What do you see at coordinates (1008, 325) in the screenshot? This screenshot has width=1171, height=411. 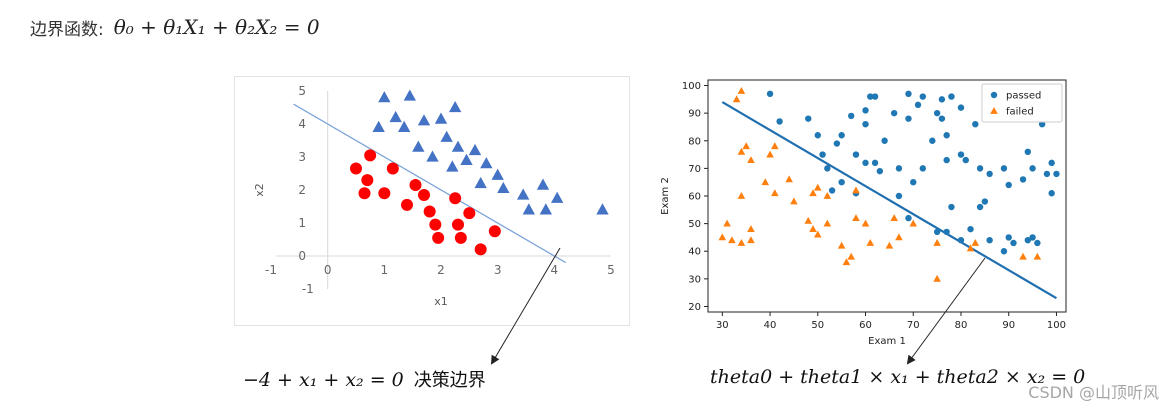 I see `x-tick-label: 90` at bounding box center [1008, 325].